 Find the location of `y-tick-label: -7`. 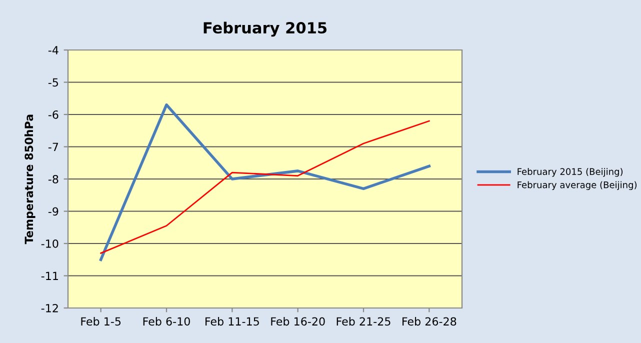

y-tick-label: -7 is located at coordinates (53, 146).